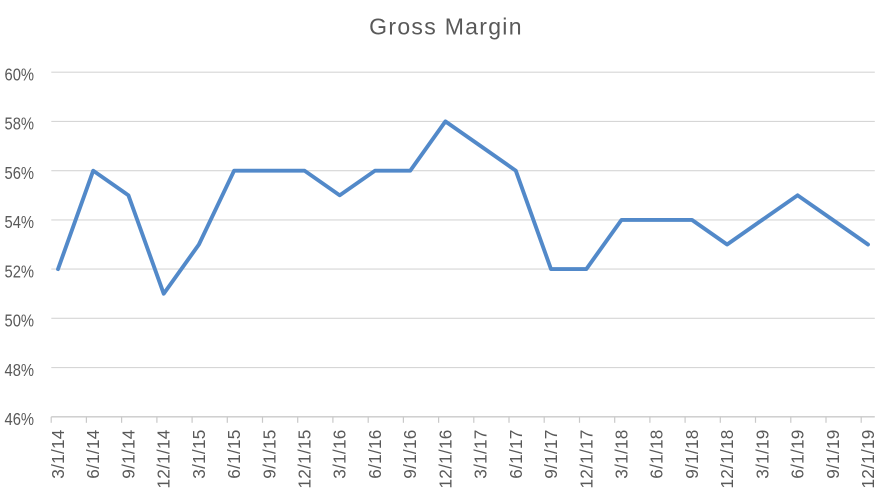  Describe the element at coordinates (20, 75) in the screenshot. I see `svg-text: 60%` at that location.